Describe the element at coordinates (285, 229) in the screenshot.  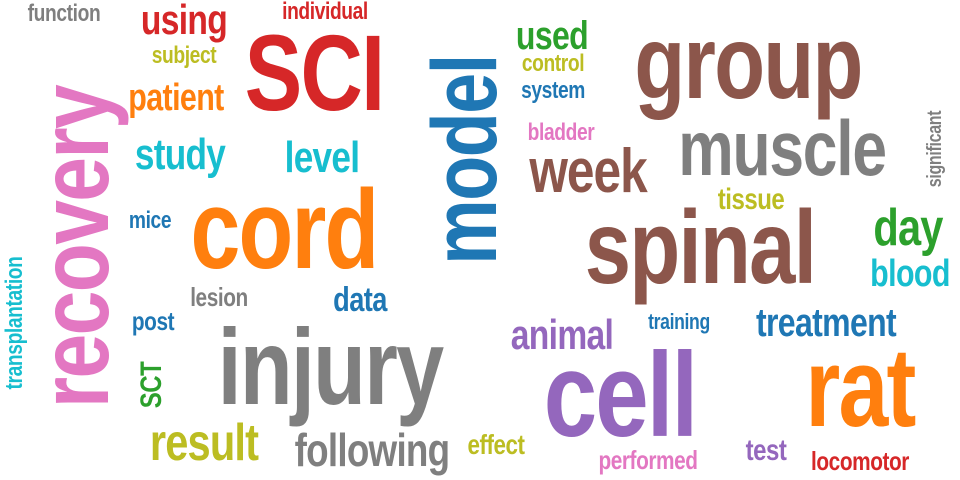
I see `word-cord: cord` at that location.